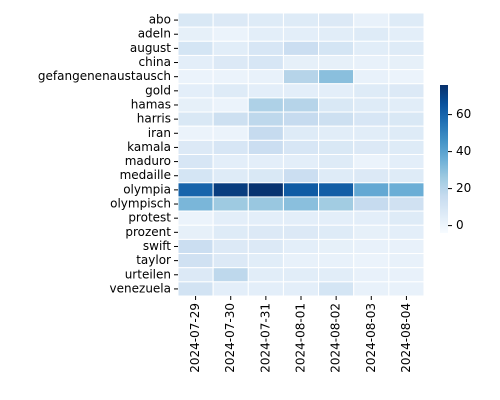  I want to click on y-tick-label: gefangenenaustausch, so click(104, 76).